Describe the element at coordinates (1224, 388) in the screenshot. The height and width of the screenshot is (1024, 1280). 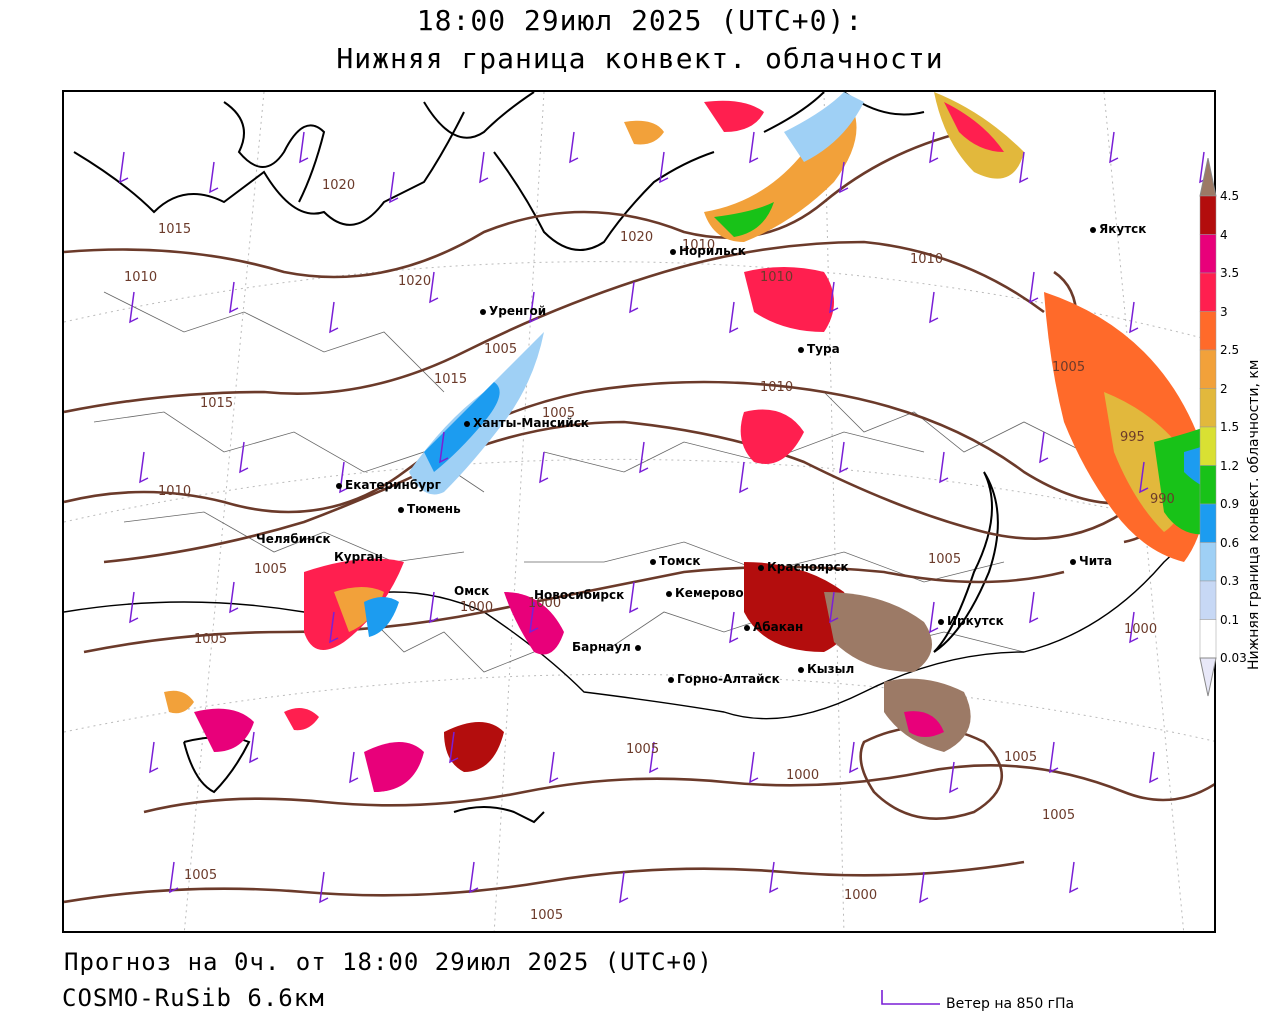
I see `legend-tick-label: 2` at that location.